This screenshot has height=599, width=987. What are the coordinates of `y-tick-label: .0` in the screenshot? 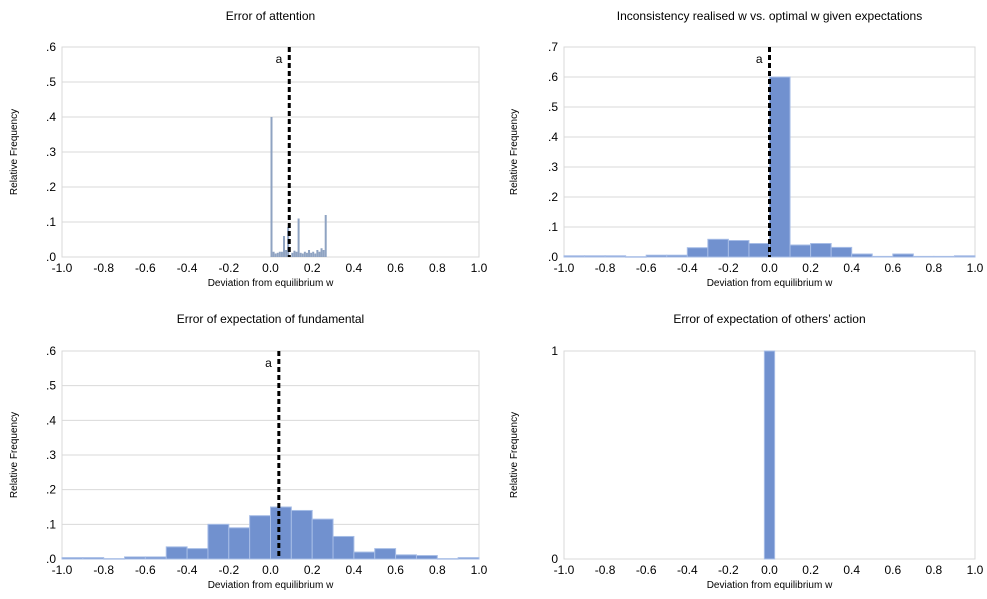 It's located at (553, 257).